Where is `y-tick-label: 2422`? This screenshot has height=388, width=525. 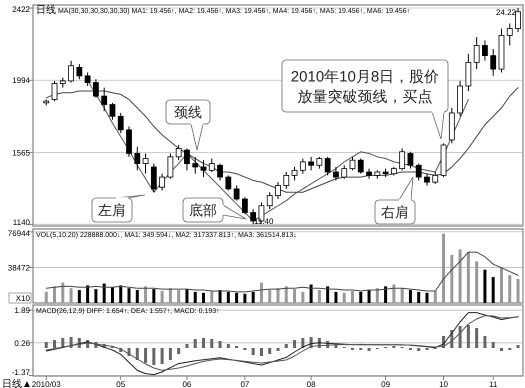
y-tick-label: 2422 is located at coordinates (21, 9).